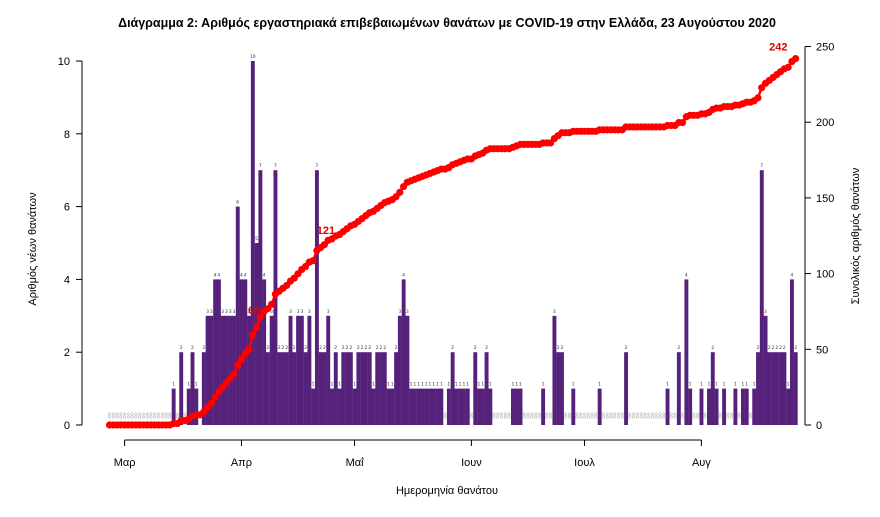 The image size is (880, 517). Describe the element at coordinates (218, 275) in the screenshot. I see `bar-value-label: 4` at that location.